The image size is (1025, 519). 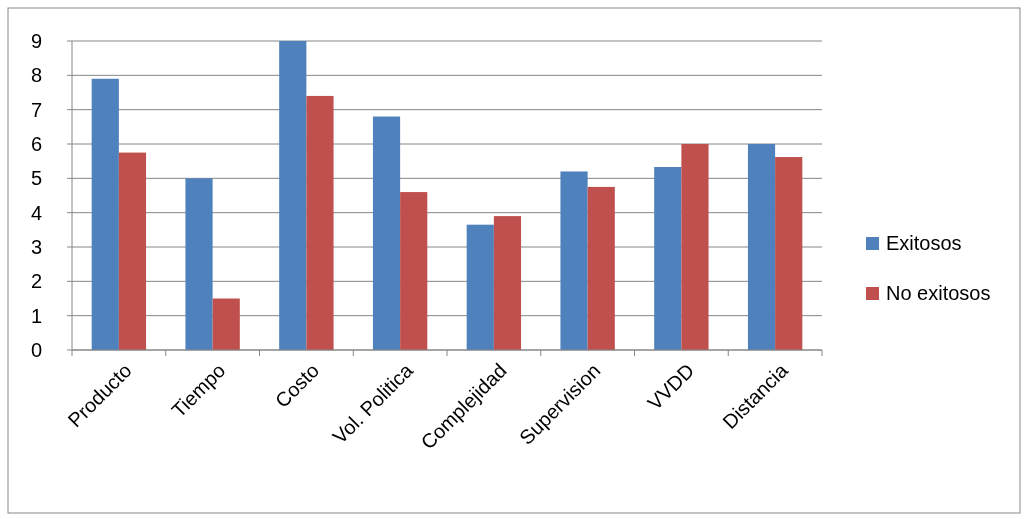 I want to click on y-tick-label: 2, so click(x=36, y=281).